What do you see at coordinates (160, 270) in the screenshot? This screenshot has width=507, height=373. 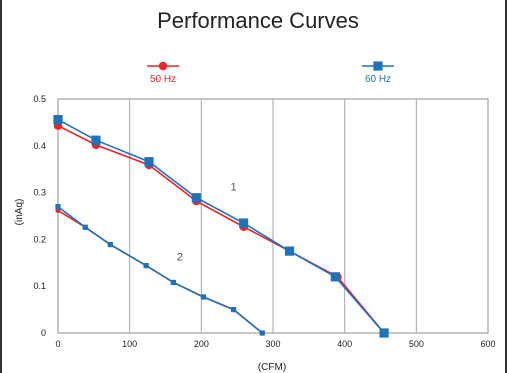 I see `series-line-2-60hz` at bounding box center [160, 270].